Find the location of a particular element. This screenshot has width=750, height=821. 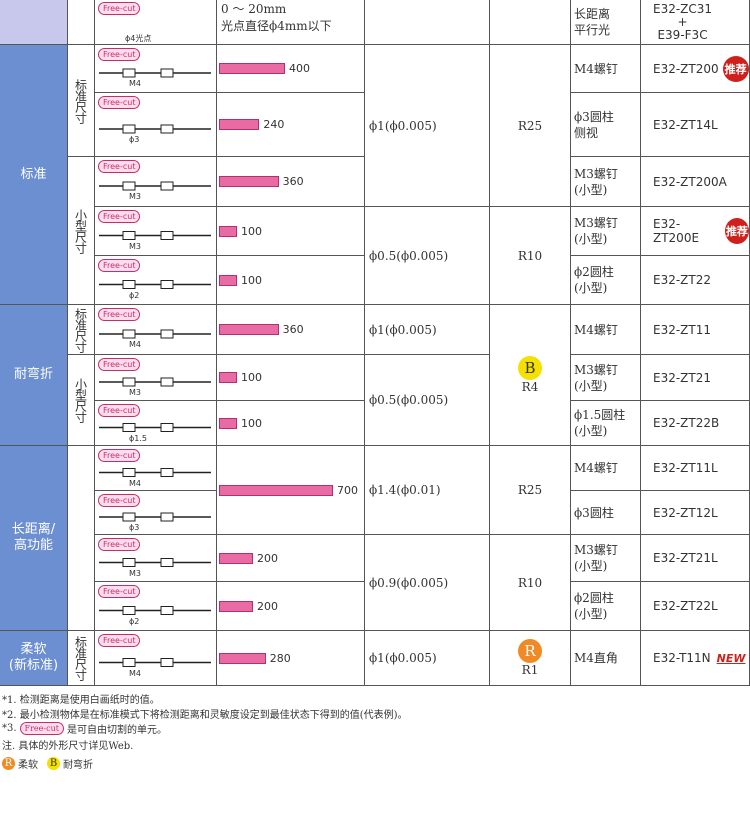

footnote: *3. Free-cut 是可自由切割的单元。 is located at coordinates (84, 728).